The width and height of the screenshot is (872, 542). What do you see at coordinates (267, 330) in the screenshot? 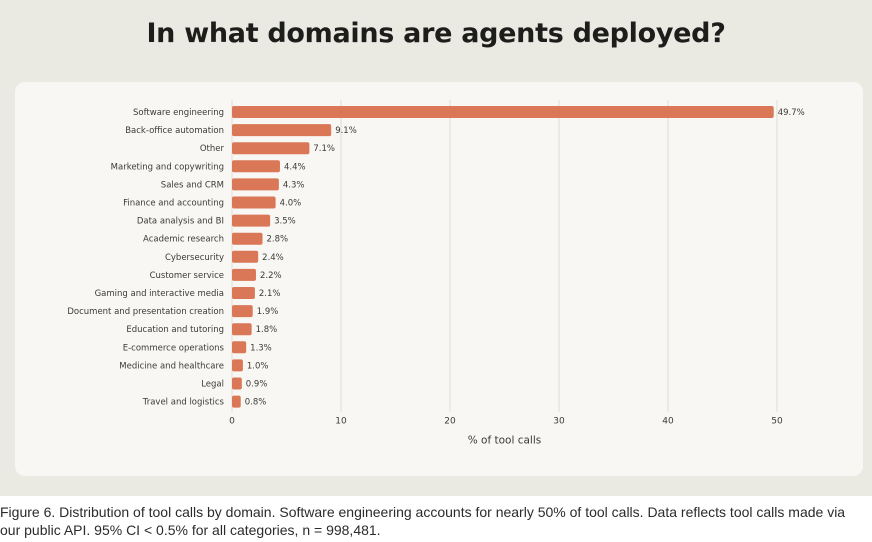
I see `data-label: 1.8%` at bounding box center [267, 330].